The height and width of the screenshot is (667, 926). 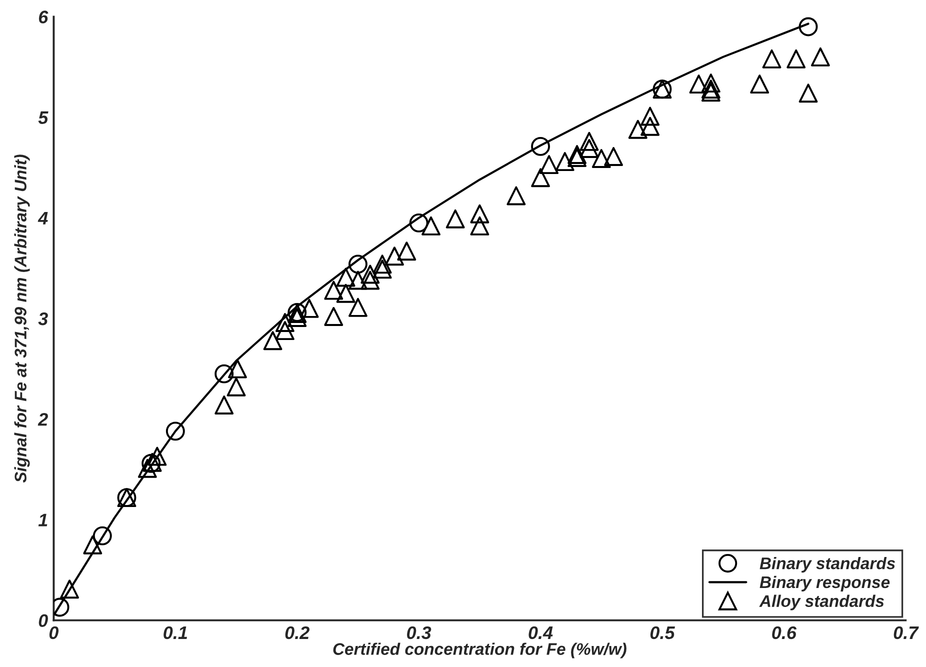 I want to click on y-tick-label: 4, so click(x=43, y=218).